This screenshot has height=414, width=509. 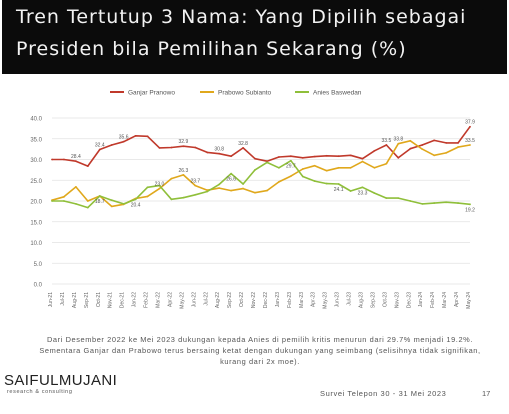 I want to click on legend-entry: Prabowo Subianto, so click(x=245, y=93).